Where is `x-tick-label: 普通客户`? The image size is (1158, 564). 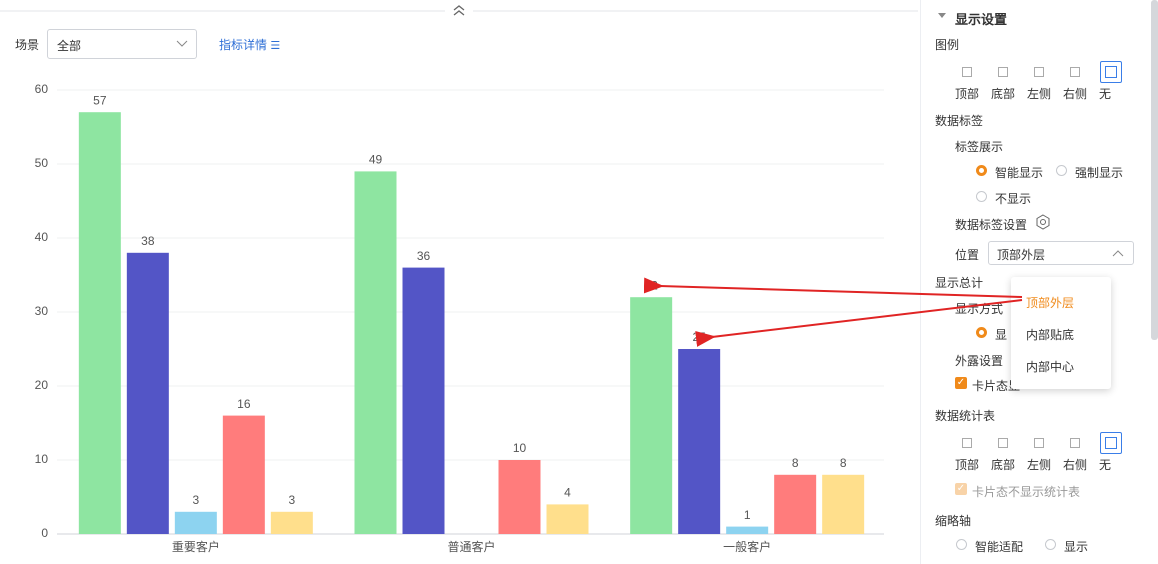
x-tick-label: 普通客户 is located at coordinates (471, 546).